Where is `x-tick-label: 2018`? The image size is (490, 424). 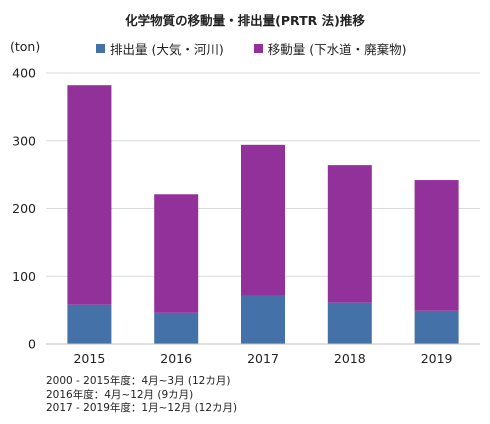
x-tick-label: 2018 is located at coordinates (350, 358).